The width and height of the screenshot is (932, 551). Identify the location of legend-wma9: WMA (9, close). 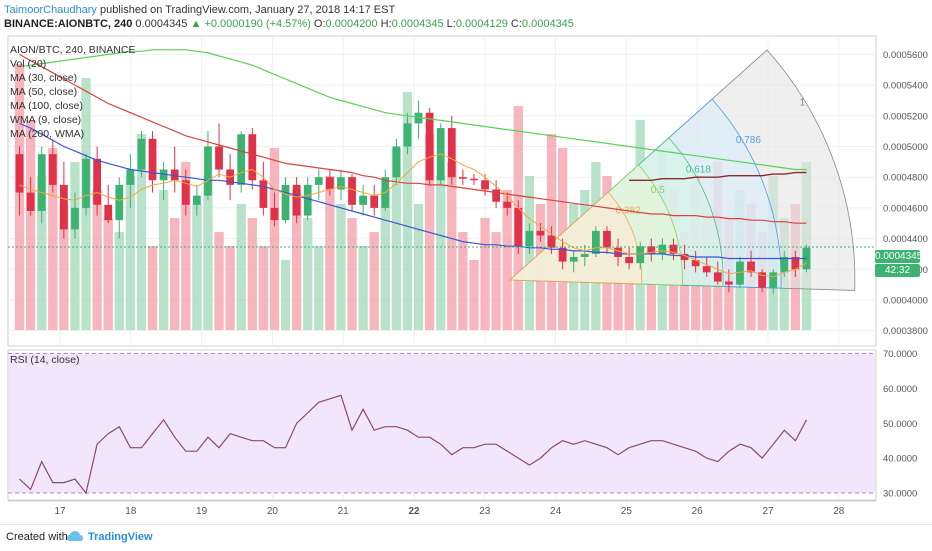
(46, 120).